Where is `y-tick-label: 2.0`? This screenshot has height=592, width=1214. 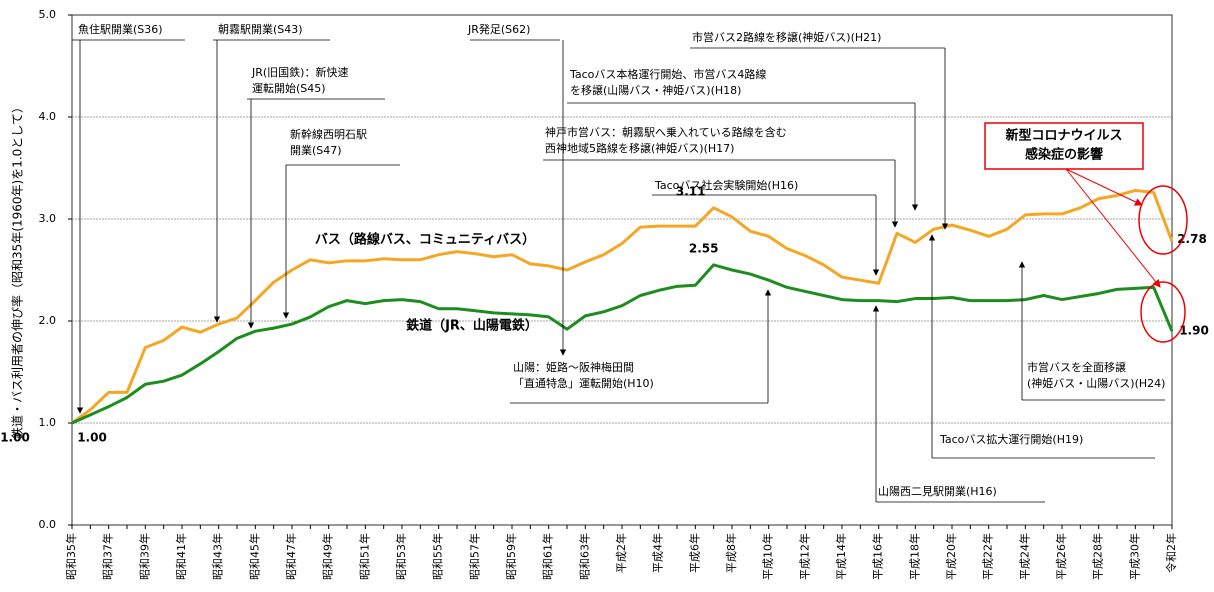 y-tick-label: 2.0 is located at coordinates (48, 320).